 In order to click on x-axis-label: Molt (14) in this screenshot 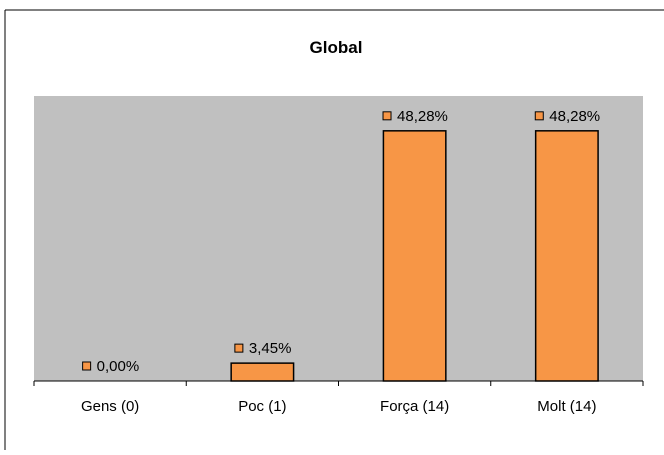, I will do `click(566, 406)`.